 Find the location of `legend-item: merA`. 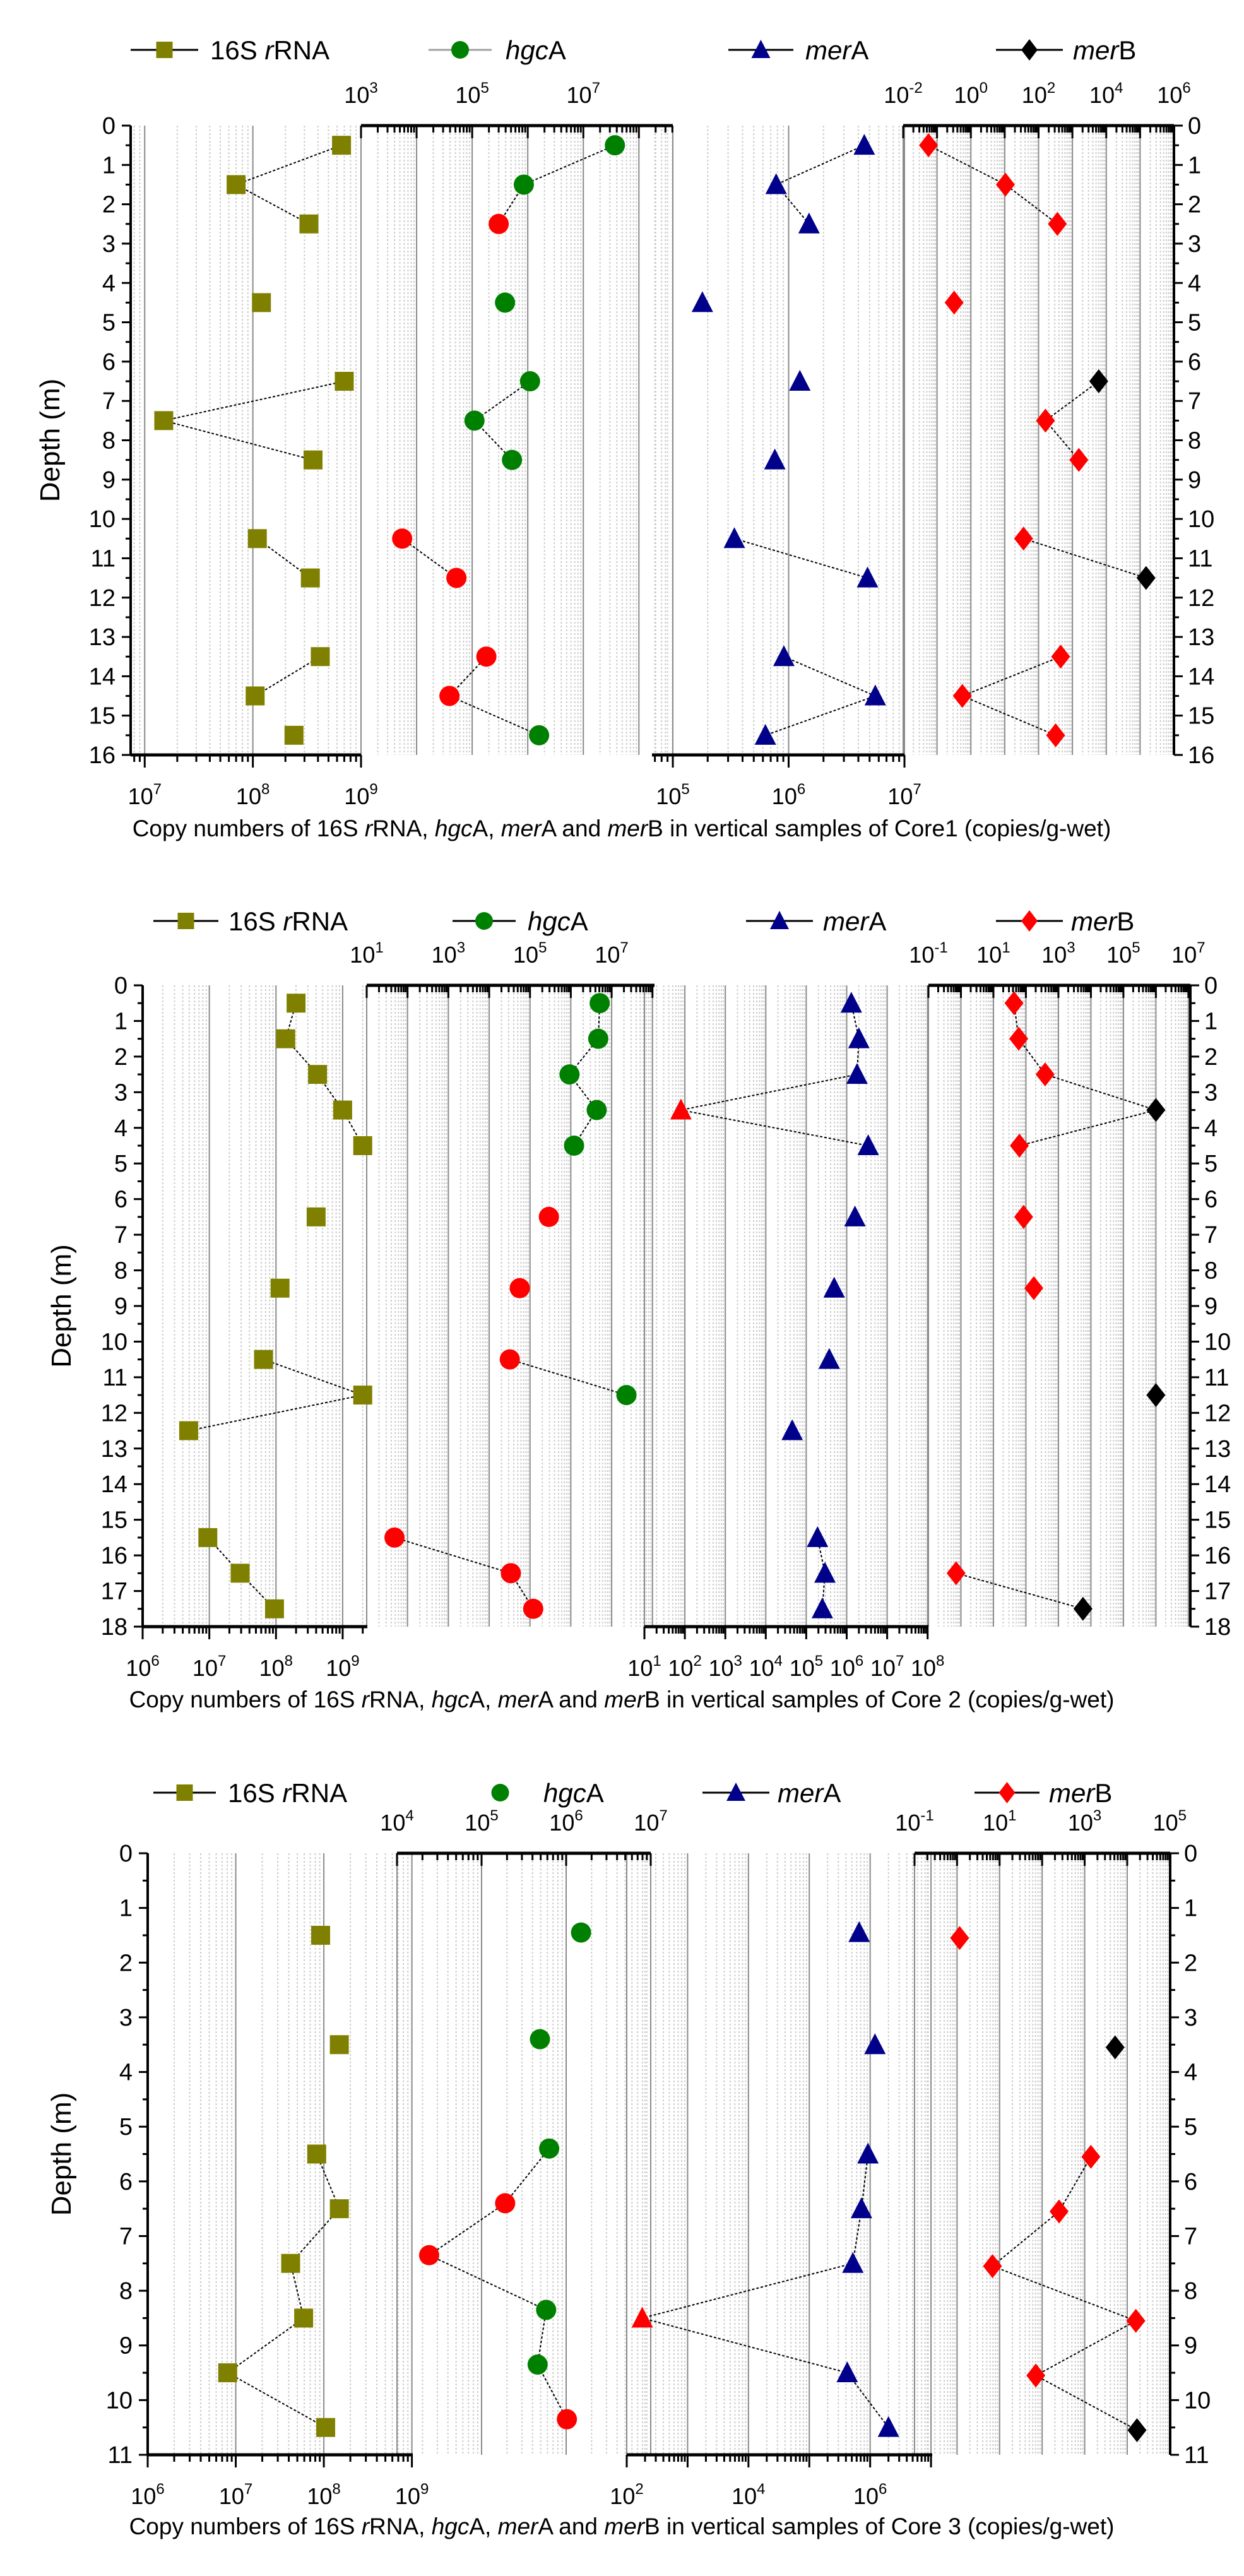

legend-item: merA is located at coordinates (816, 921).